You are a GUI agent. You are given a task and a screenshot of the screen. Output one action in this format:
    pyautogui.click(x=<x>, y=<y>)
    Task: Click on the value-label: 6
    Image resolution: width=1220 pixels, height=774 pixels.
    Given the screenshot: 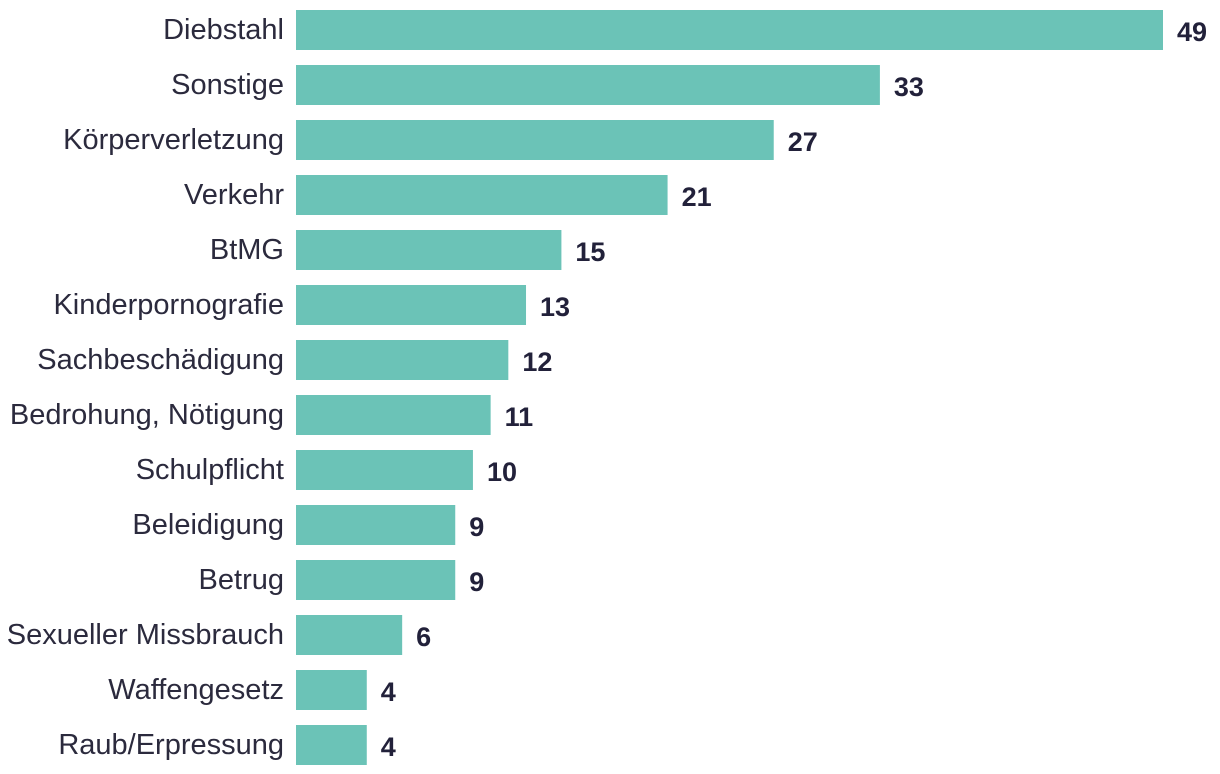 What is the action you would take?
    pyautogui.click(x=423, y=637)
    